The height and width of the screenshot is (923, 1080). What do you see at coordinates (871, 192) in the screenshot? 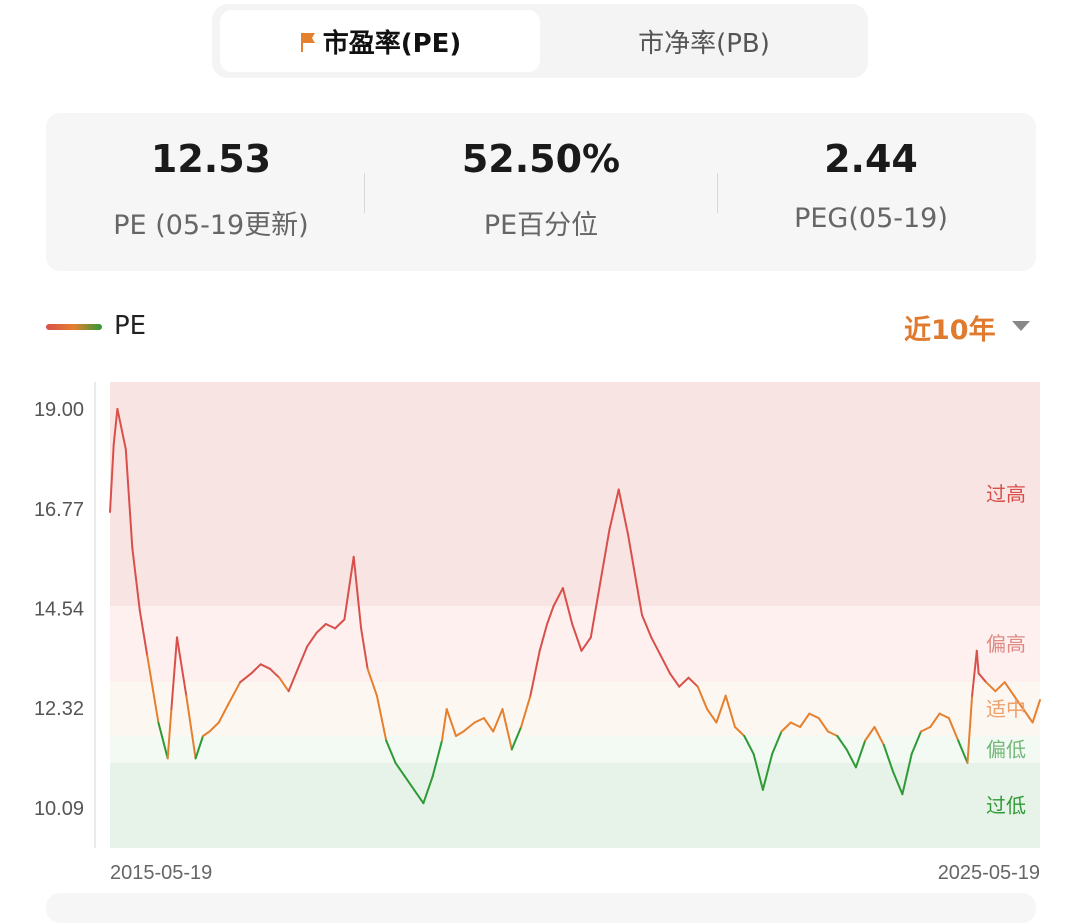
I see `stat-peg: 2.44 PEG(05-19)` at bounding box center [871, 192].